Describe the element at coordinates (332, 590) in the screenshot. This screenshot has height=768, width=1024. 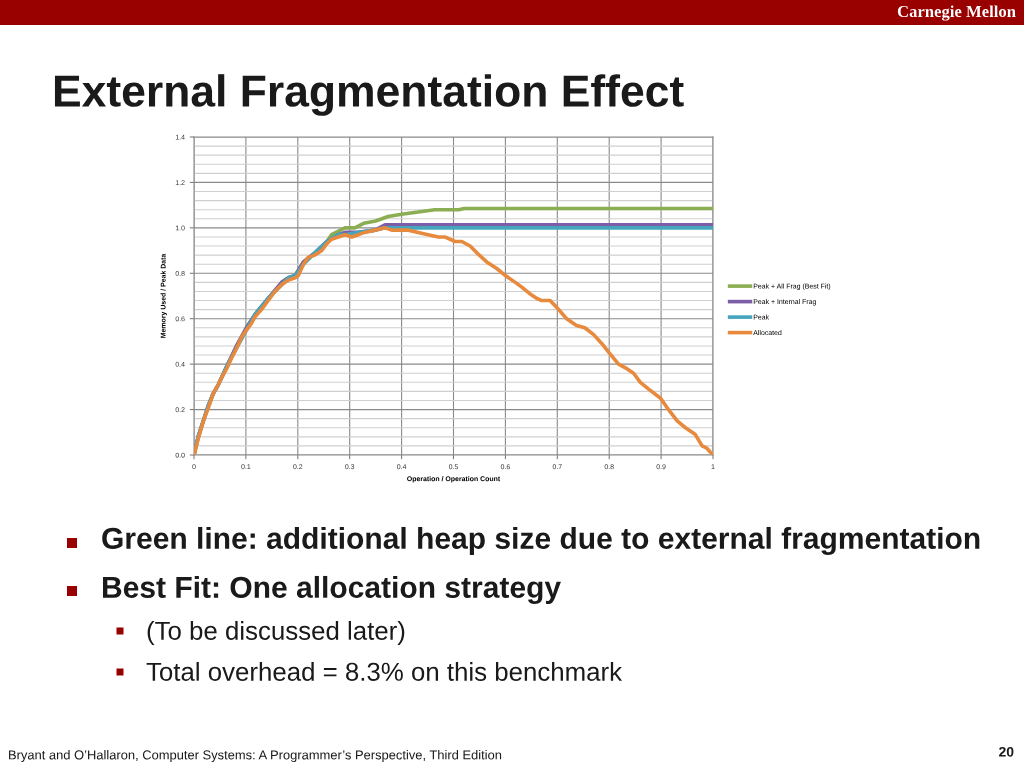
I see `text: Best Fit: One allocation strategy` at that location.